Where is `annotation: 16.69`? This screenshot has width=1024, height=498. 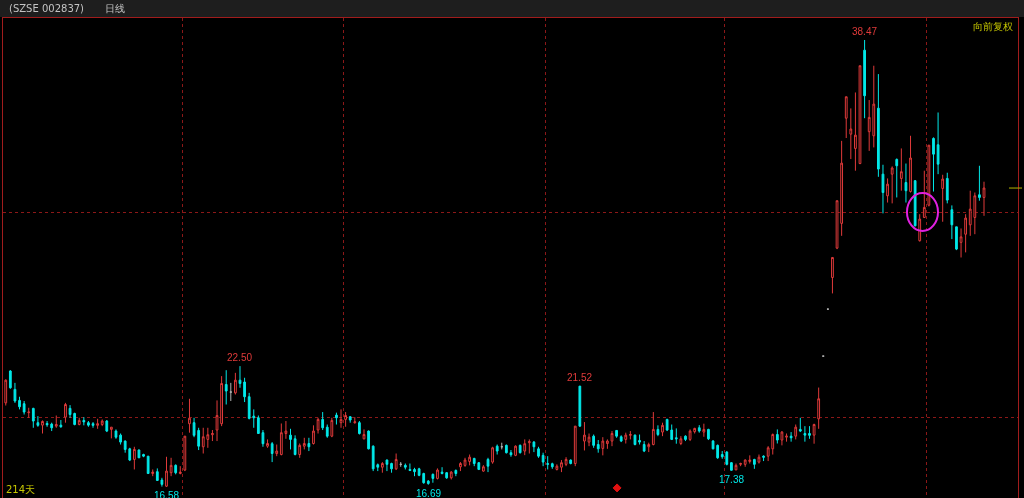
annotation: 16.69 is located at coordinates (429, 493).